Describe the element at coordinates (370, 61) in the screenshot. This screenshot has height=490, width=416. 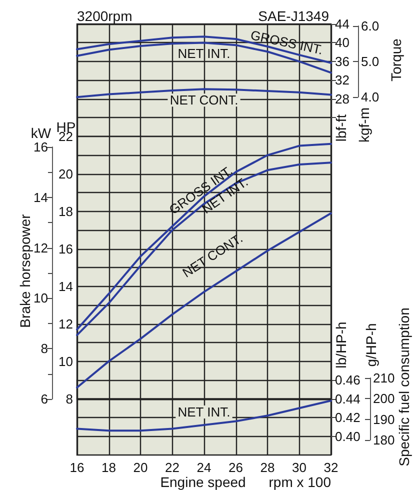
I see `y2-tick-label: 5.0` at that location.